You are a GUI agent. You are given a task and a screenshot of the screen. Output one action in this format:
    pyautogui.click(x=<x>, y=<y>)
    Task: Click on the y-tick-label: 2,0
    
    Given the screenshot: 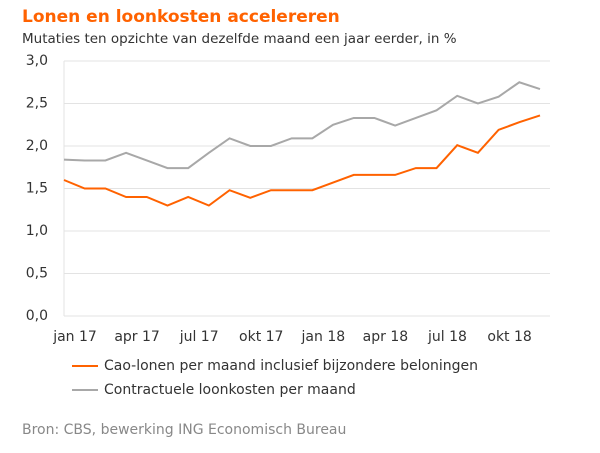 What is the action you would take?
    pyautogui.click(x=37, y=146)
    